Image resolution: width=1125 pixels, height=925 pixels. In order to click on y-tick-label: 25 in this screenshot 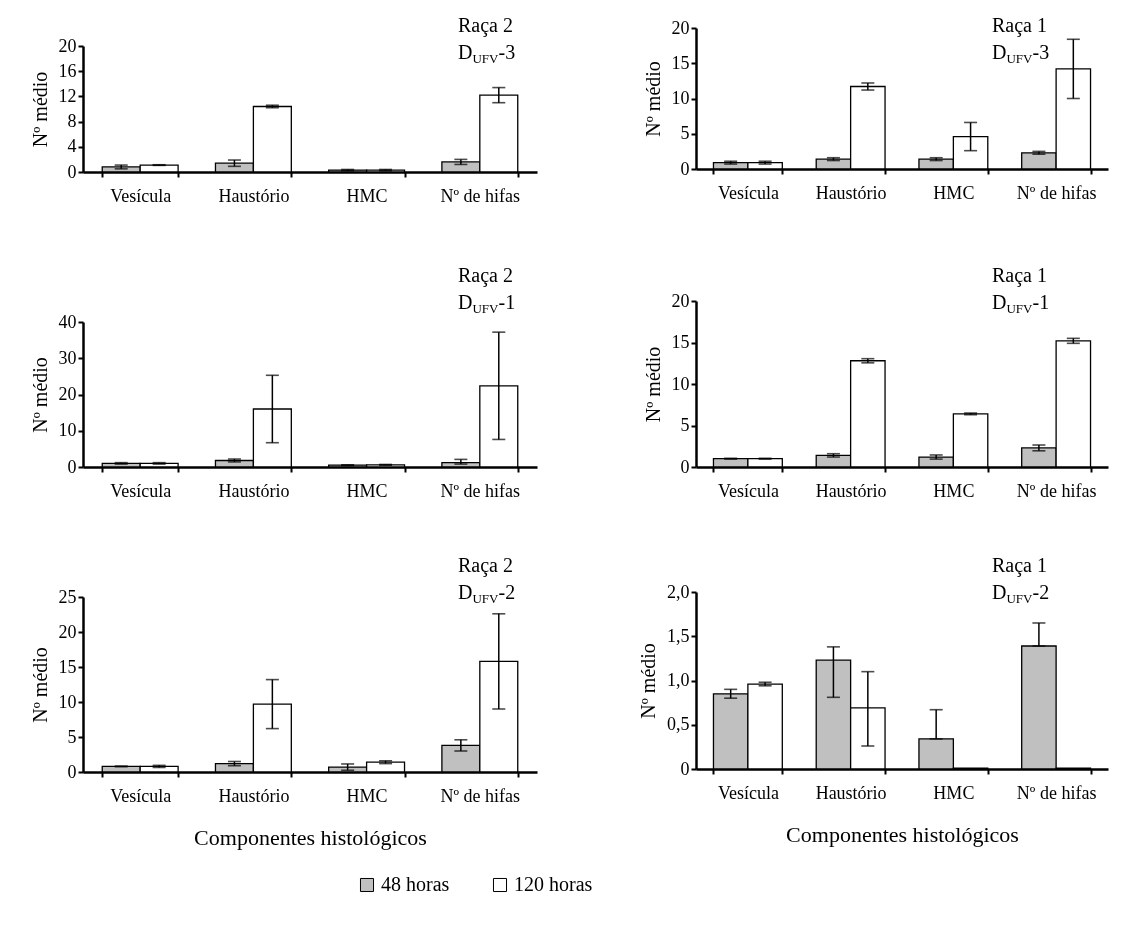, I will do `click(67, 596)`.